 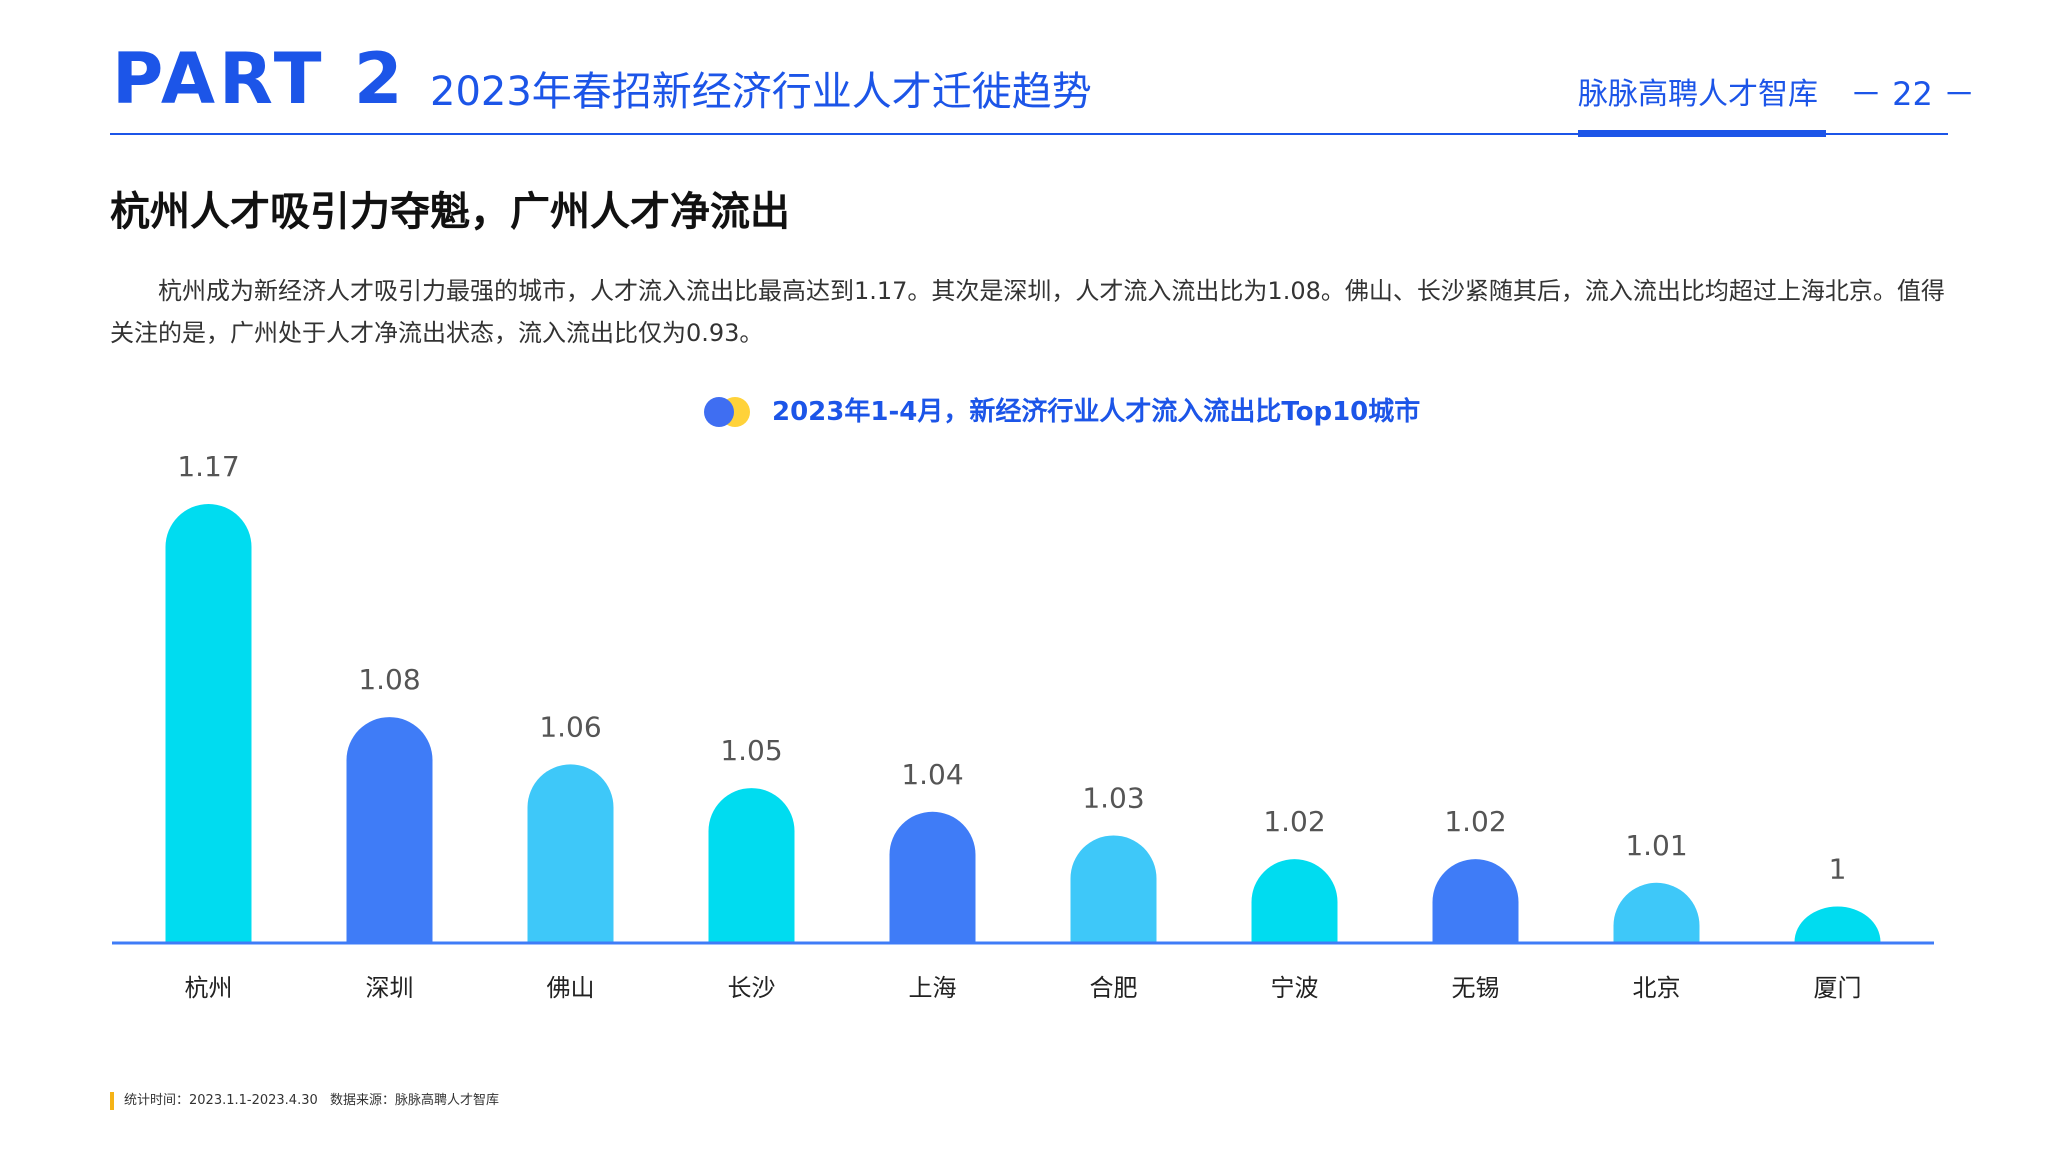 What do you see at coordinates (719, 412) in the screenshot?
I see `legend-blue-dot` at bounding box center [719, 412].